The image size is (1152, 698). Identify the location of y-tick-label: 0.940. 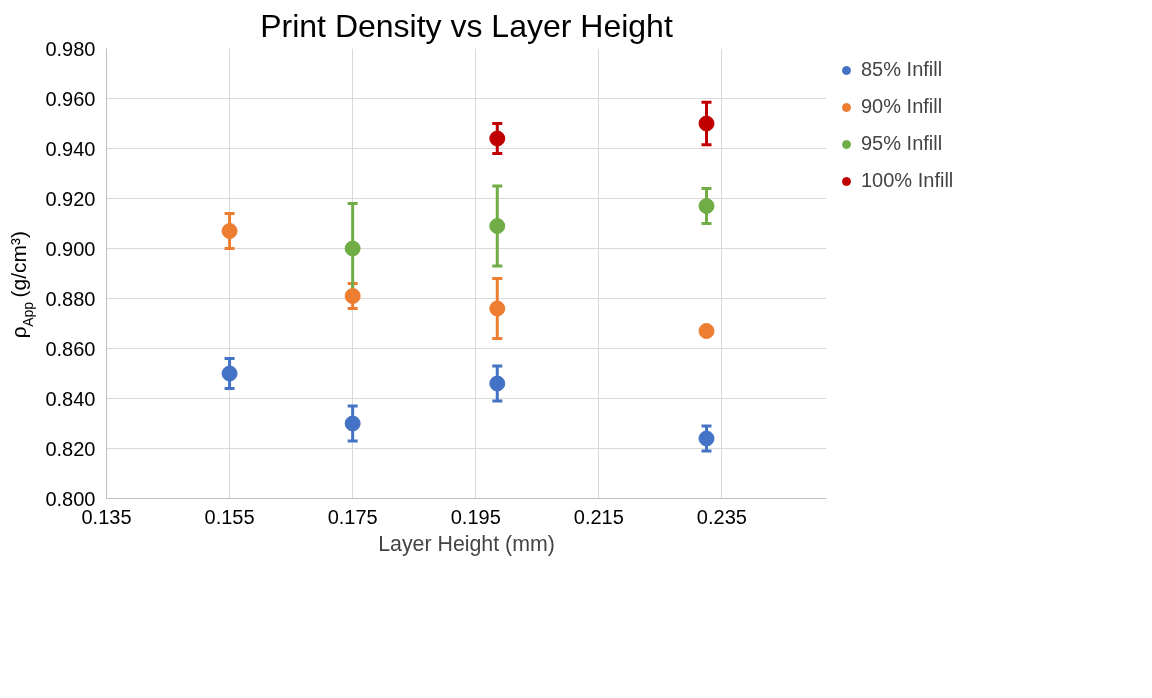
(70, 148).